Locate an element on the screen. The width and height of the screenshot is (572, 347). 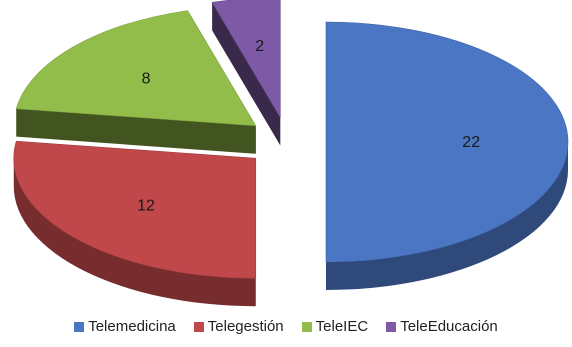
legend-label: Telegestión is located at coordinates (245, 326).